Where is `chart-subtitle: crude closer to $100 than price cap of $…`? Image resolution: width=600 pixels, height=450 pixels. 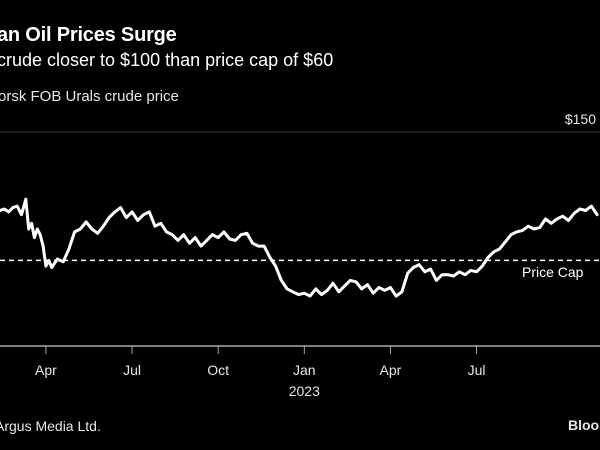 chart-subtitle: crude closer to $100 than price cap of $… is located at coordinates (167, 60).